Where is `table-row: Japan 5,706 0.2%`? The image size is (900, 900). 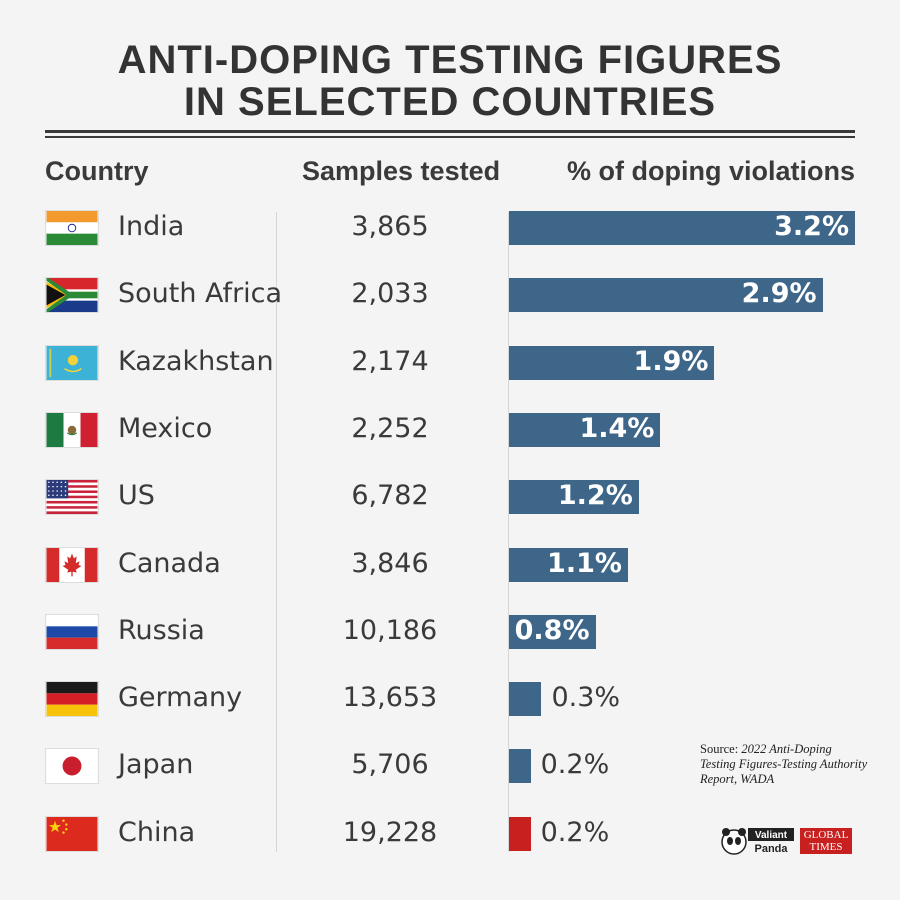 table-row: Japan 5,706 0.2% is located at coordinates (450, 766).